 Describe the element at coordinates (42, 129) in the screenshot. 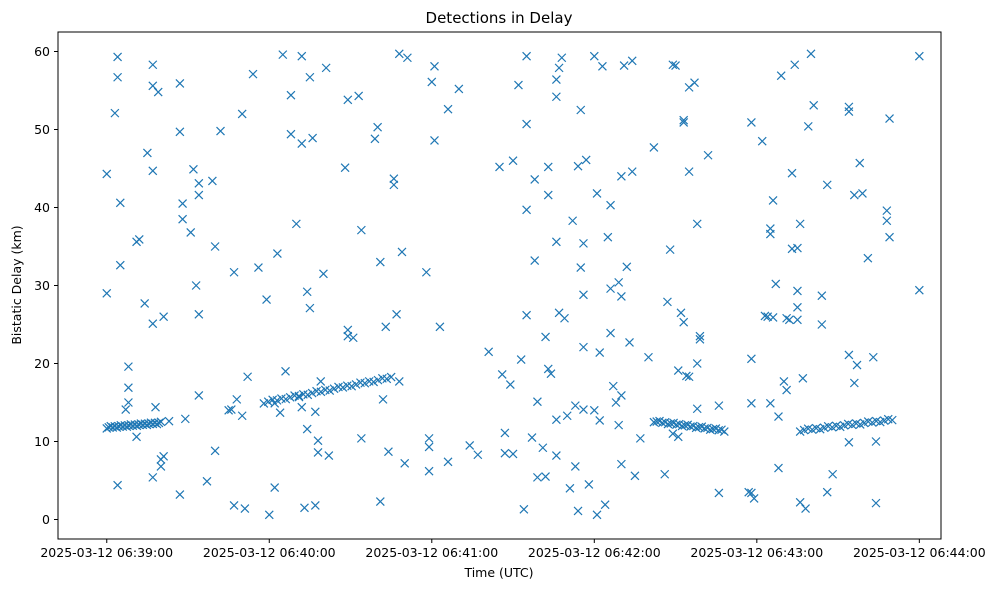

I see `y-tick-label: 50` at that location.